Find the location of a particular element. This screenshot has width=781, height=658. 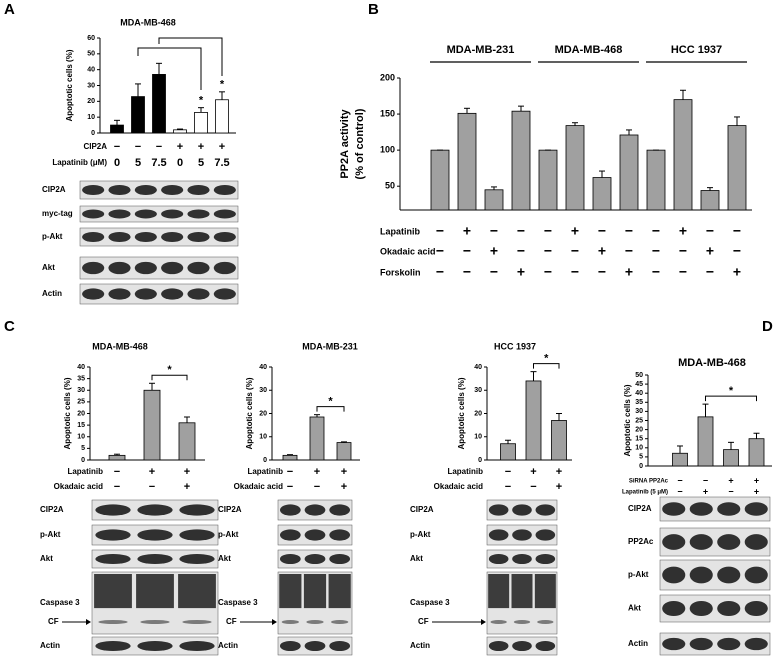

blot-label: myc-tag is located at coordinates (57, 213).